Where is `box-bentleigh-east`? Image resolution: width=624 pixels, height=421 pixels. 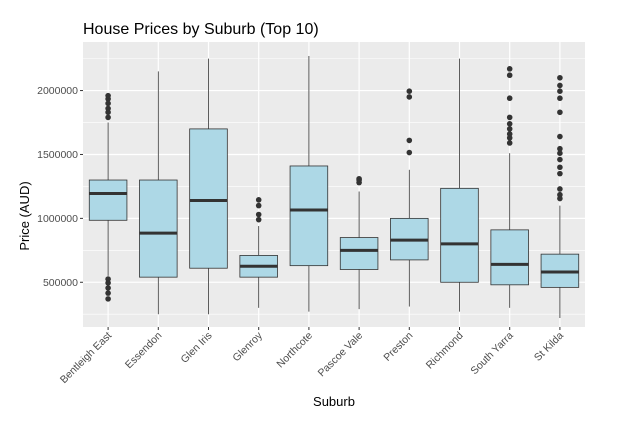 box-bentleigh-east is located at coordinates (108, 197).